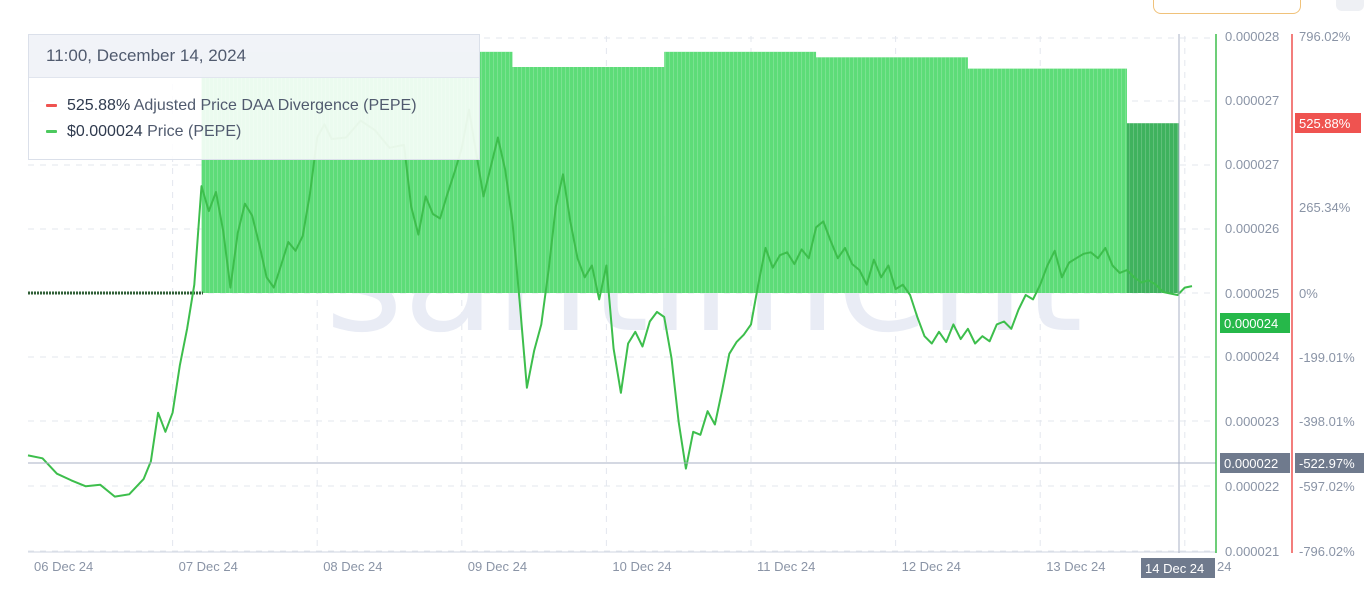  I want to click on price-tick-label: 0.000024, so click(1252, 356).